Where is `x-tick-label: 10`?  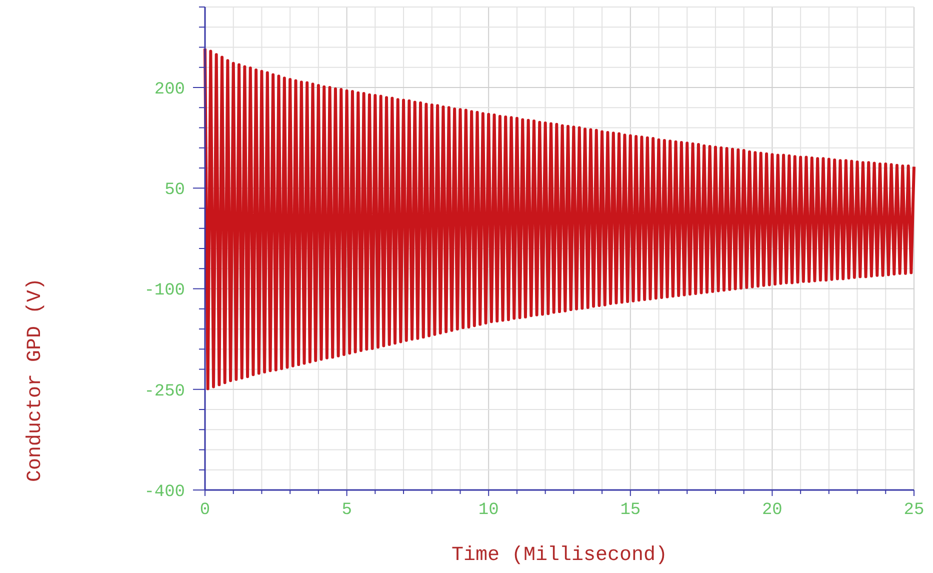
x-tick-label: 10 is located at coordinates (488, 510).